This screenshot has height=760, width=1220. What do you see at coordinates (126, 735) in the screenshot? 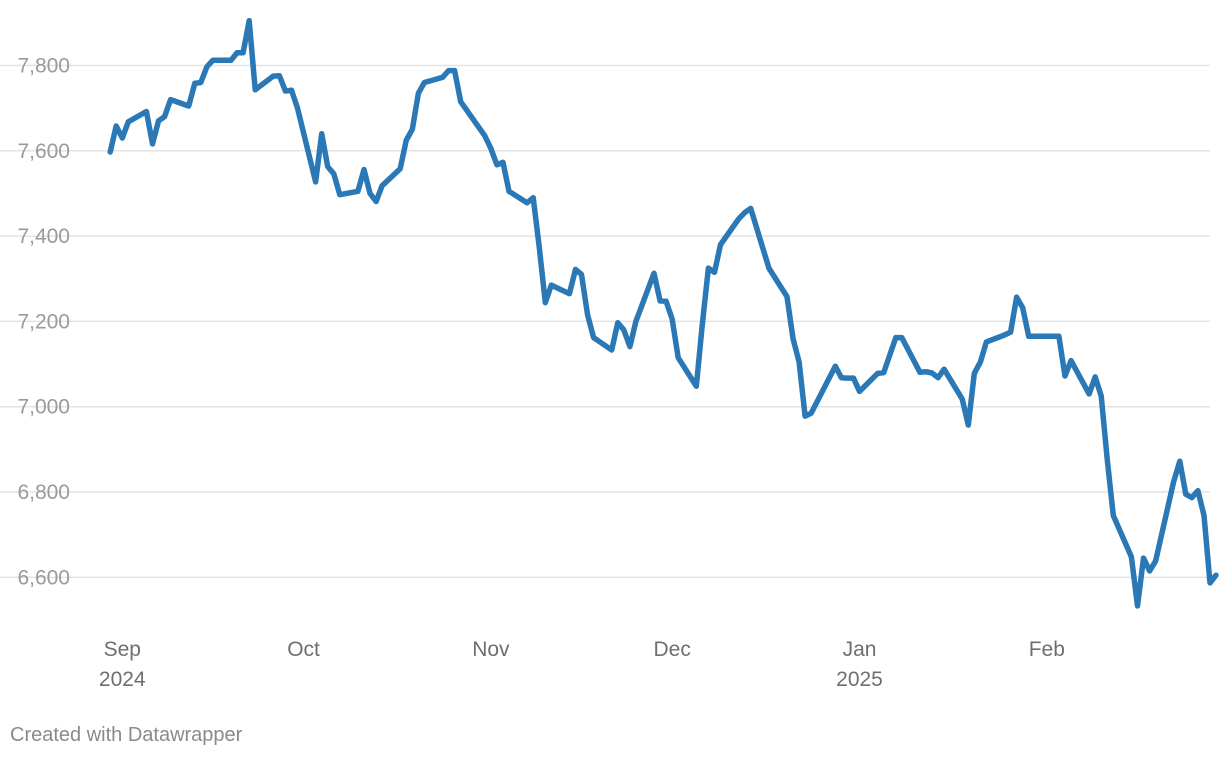
I see `datawrapper-credit: Created with Datawrapper` at bounding box center [126, 735].